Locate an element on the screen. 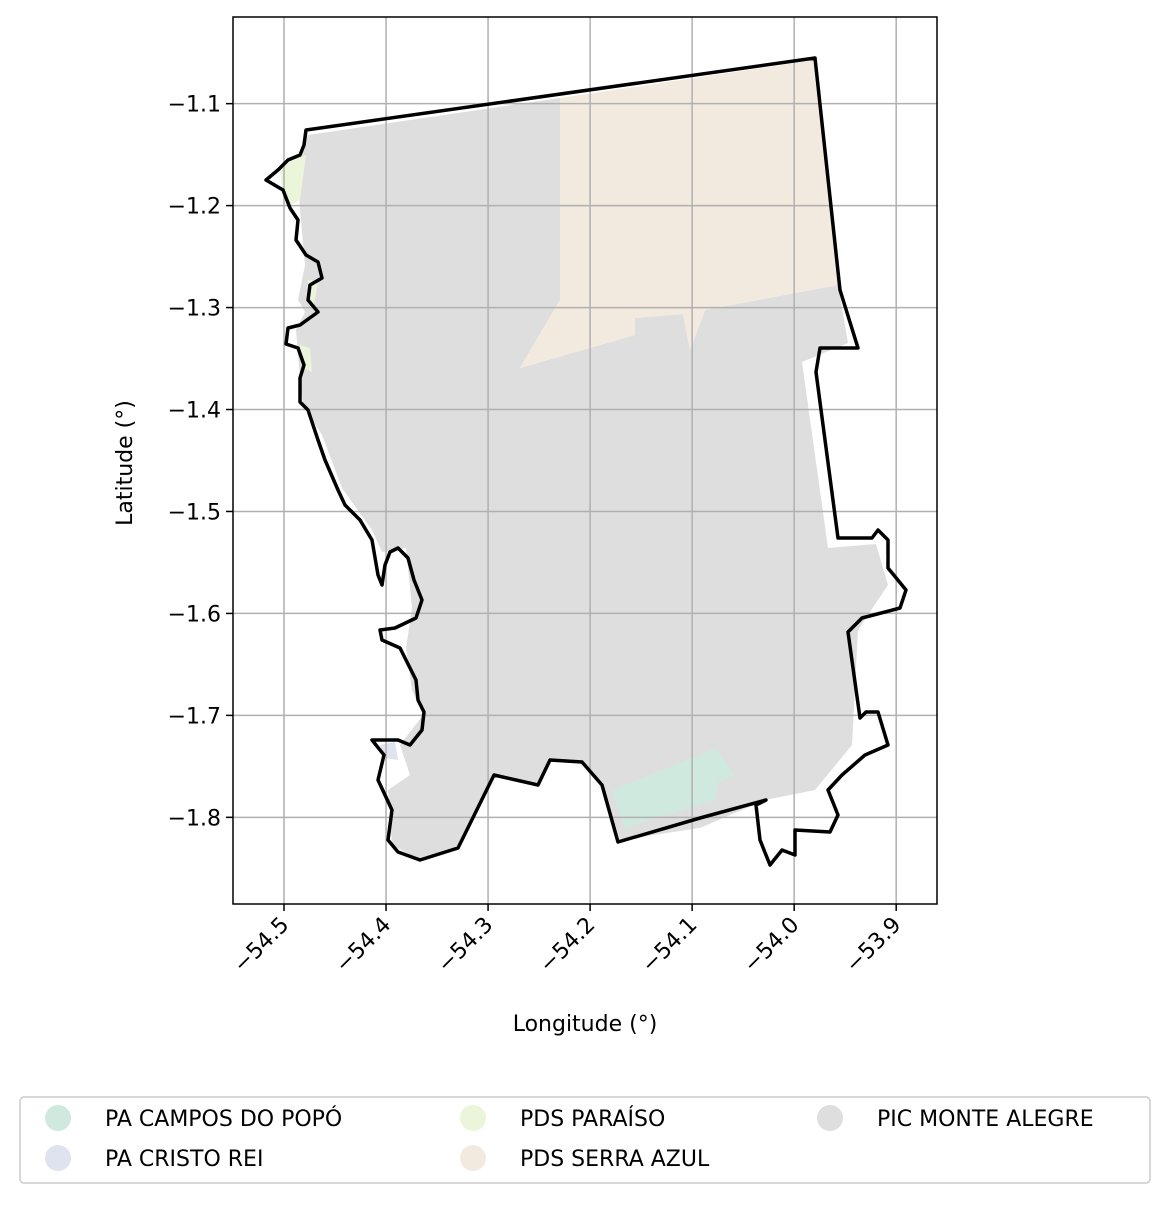 This screenshot has height=1206, width=1170. y-tick-label-5: −1.6 is located at coordinates (194, 614).